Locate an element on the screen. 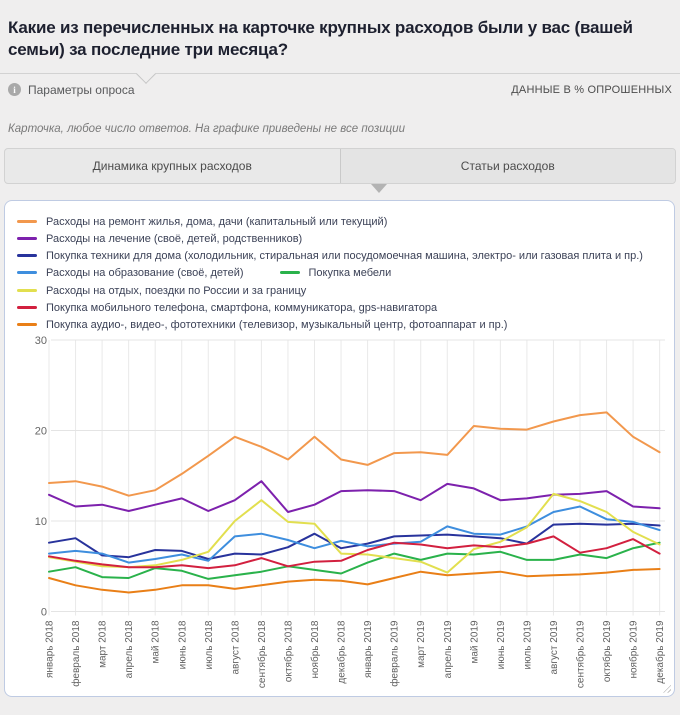  tab-expense-items: Статьи расходов is located at coordinates (507, 165).